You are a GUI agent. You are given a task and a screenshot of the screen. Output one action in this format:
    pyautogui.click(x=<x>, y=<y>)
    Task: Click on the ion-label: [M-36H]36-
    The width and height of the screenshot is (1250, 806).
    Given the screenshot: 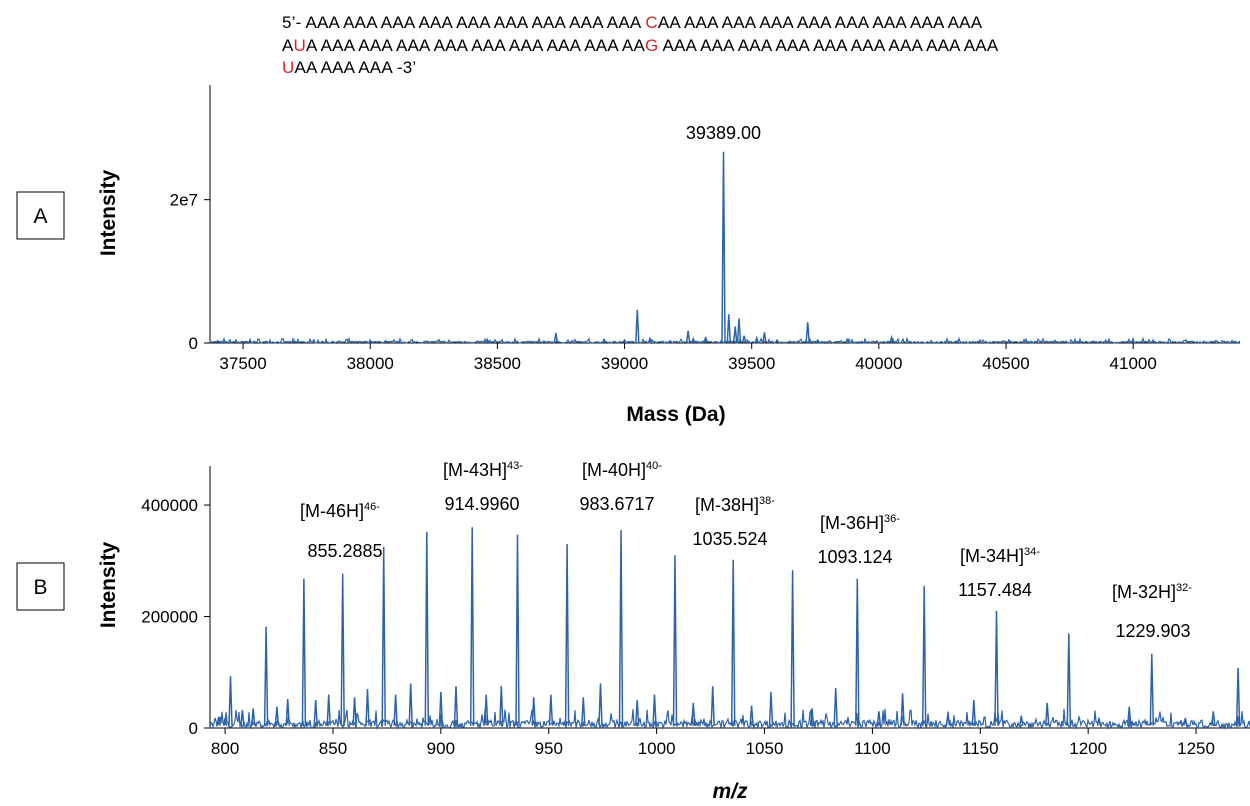 What is the action you would take?
    pyautogui.click(x=860, y=523)
    